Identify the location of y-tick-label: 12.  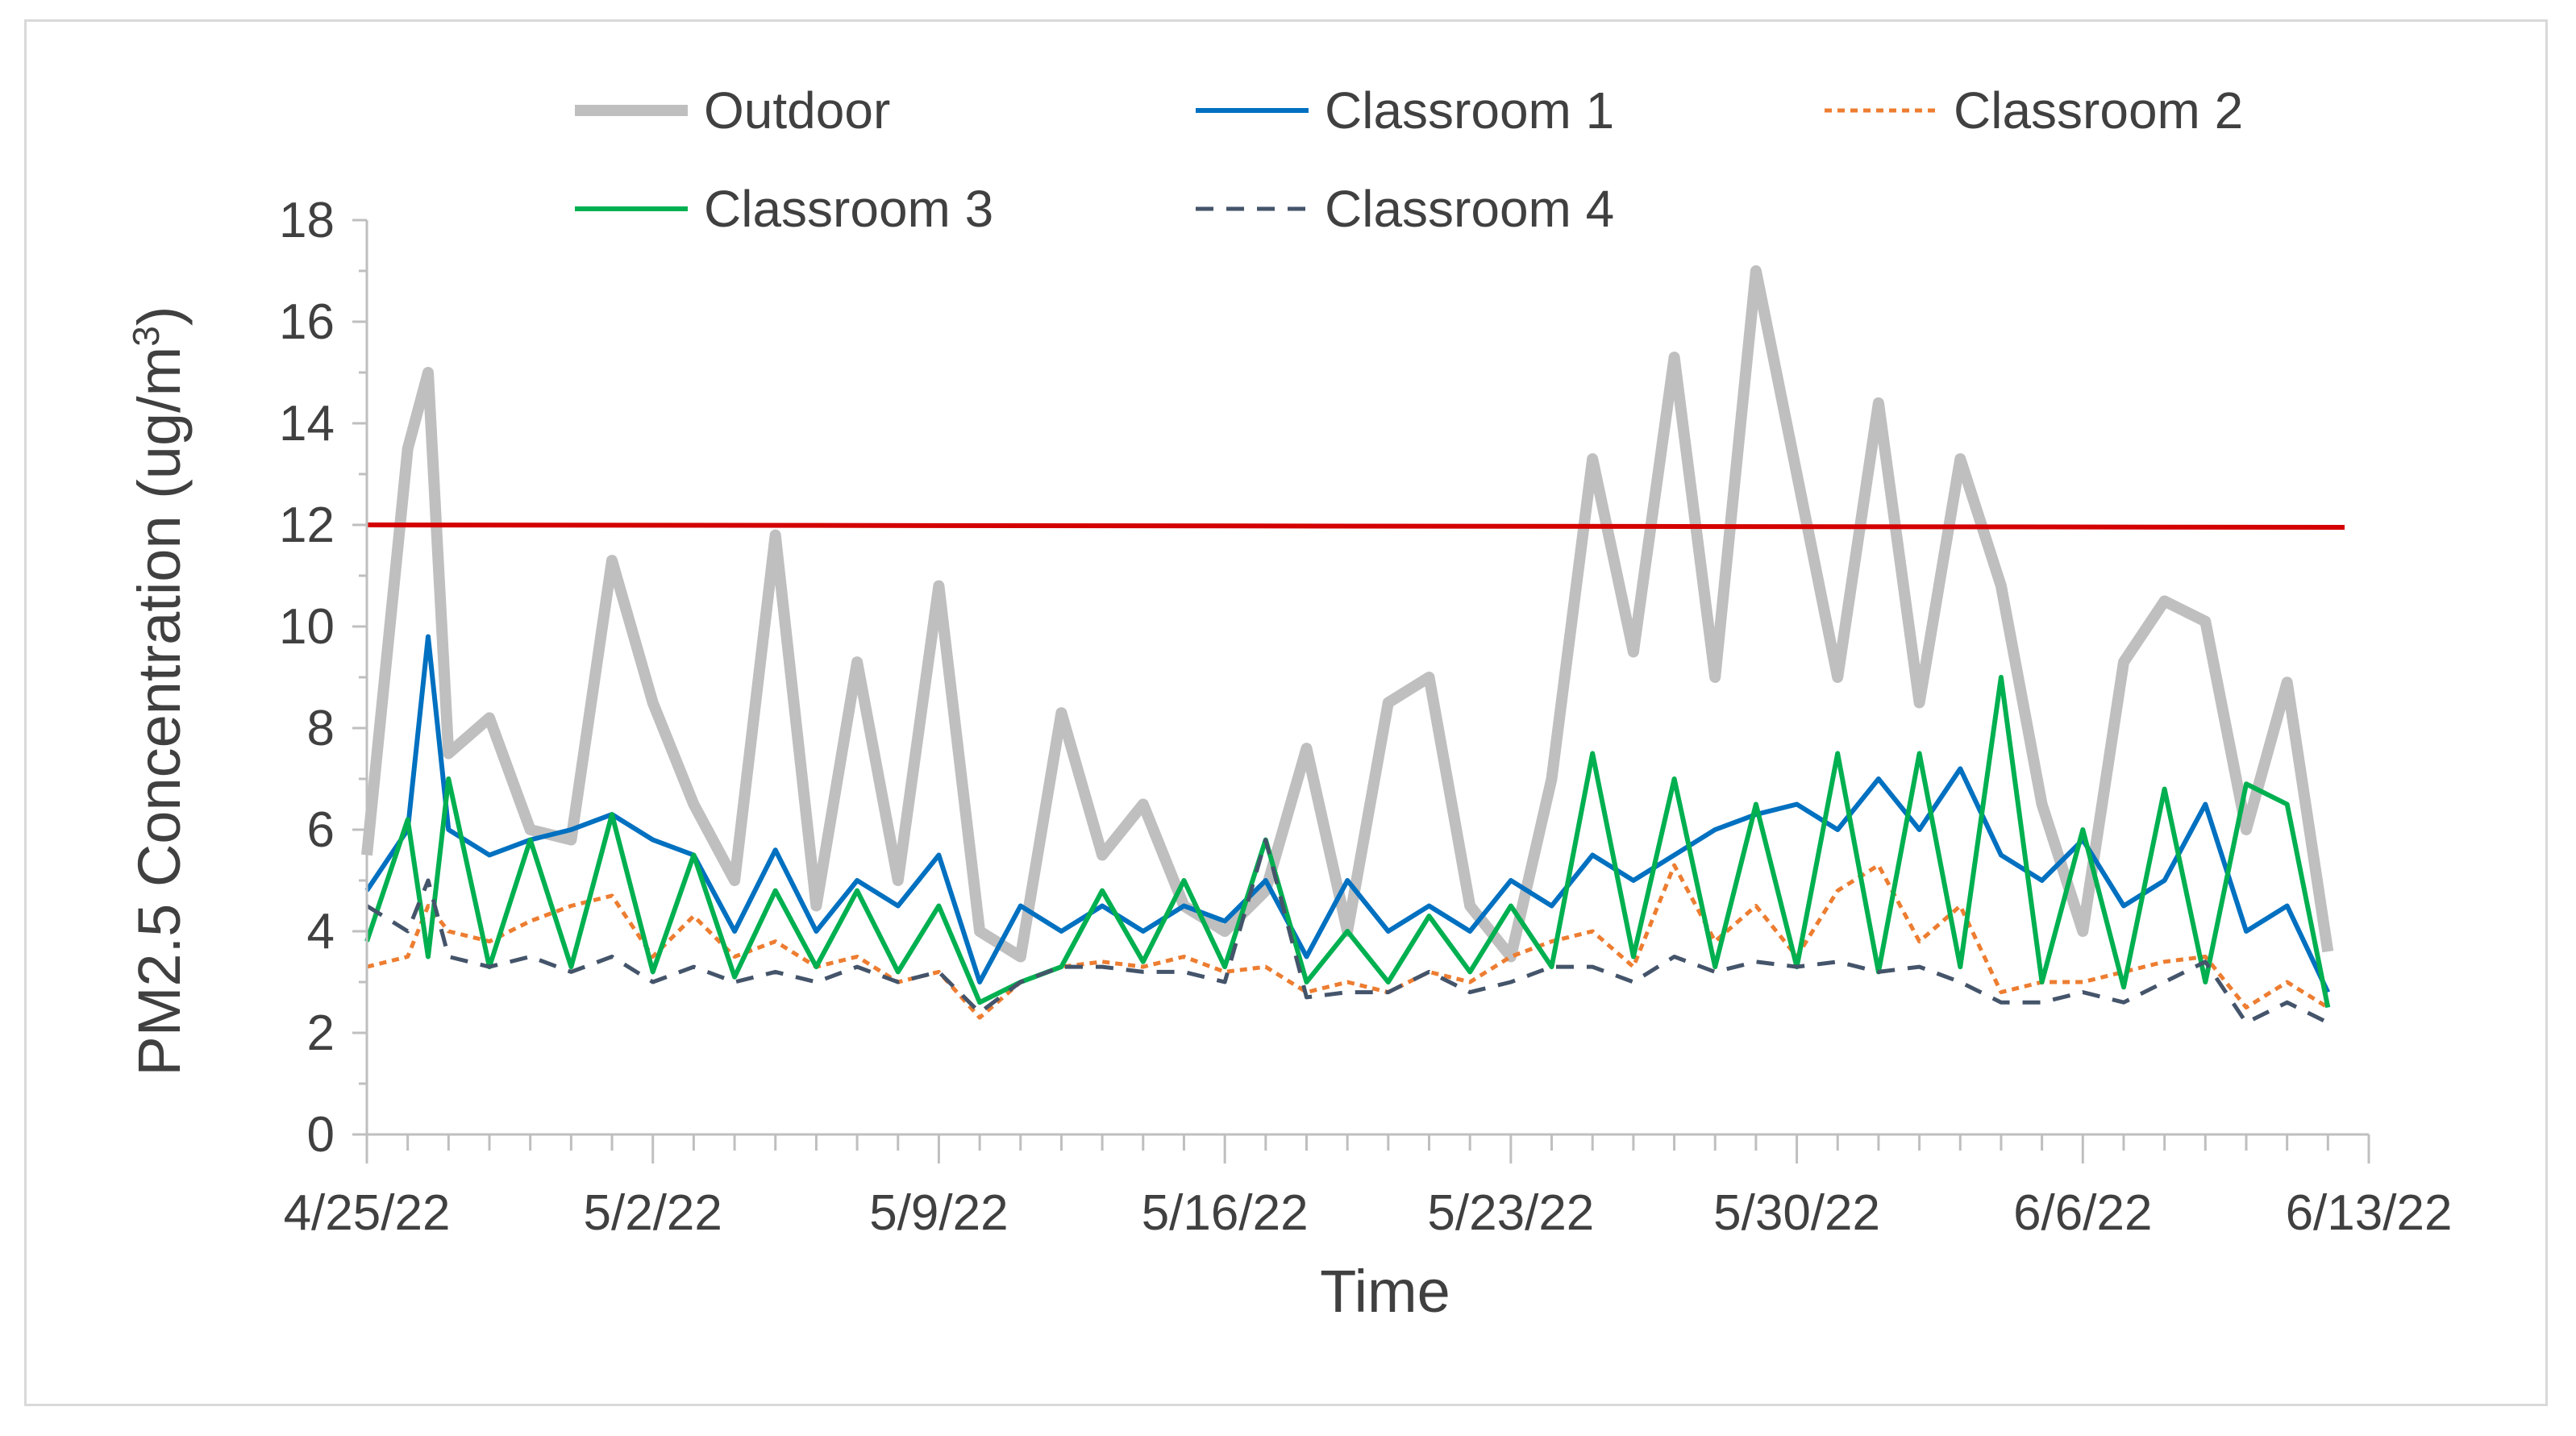
(307, 525).